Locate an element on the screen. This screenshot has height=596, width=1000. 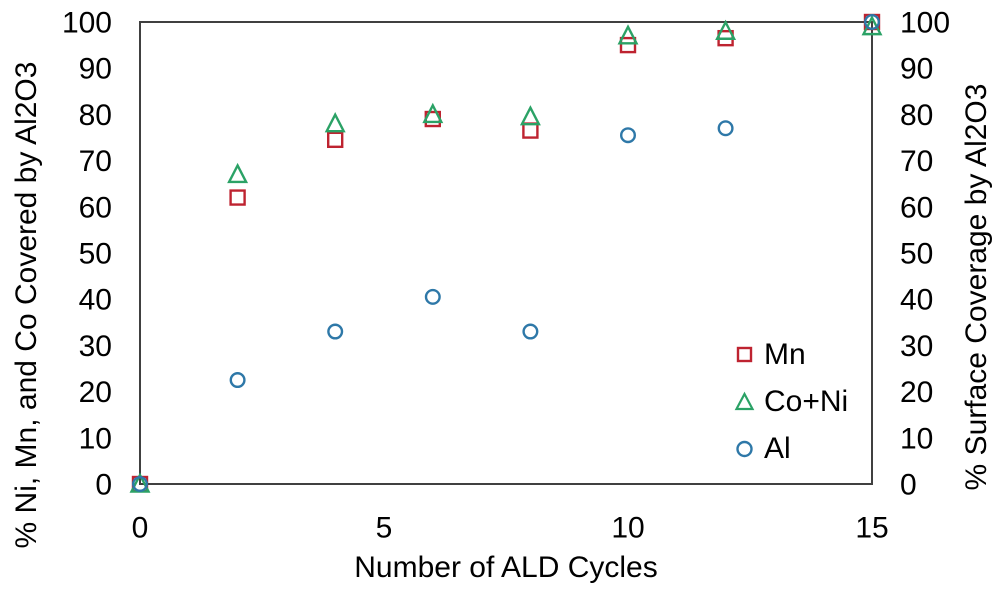
right-y-tick-label: 20 is located at coordinates (916, 392).